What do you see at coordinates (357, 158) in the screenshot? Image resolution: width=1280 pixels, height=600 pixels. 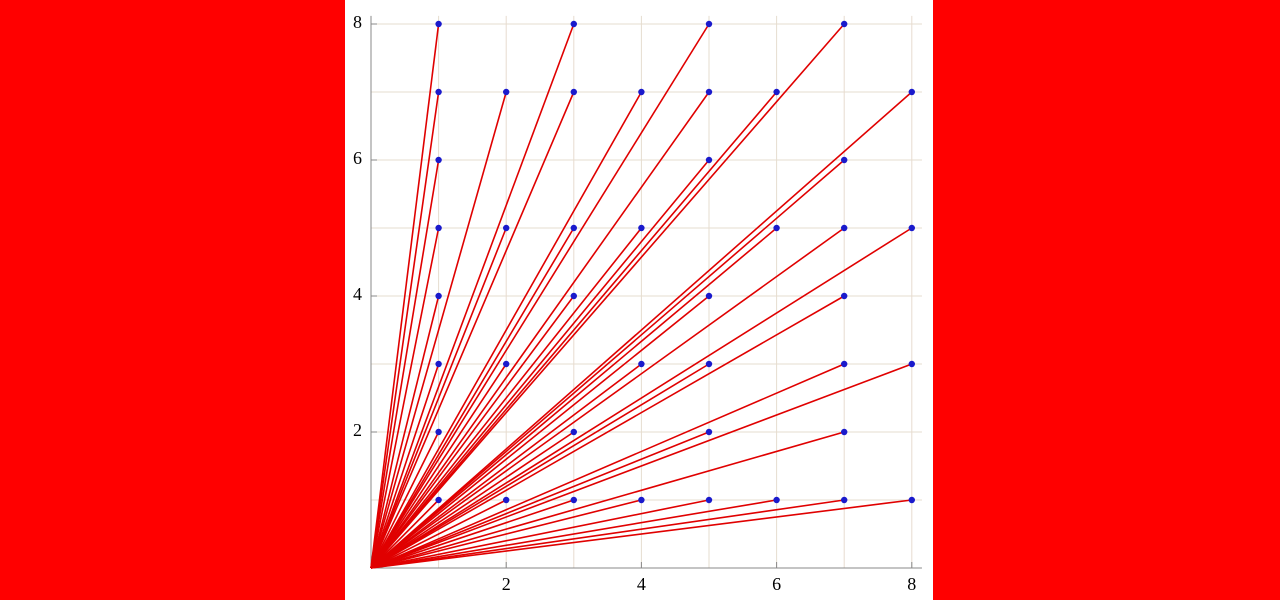 I see `y-tick-label: 6` at bounding box center [357, 158].